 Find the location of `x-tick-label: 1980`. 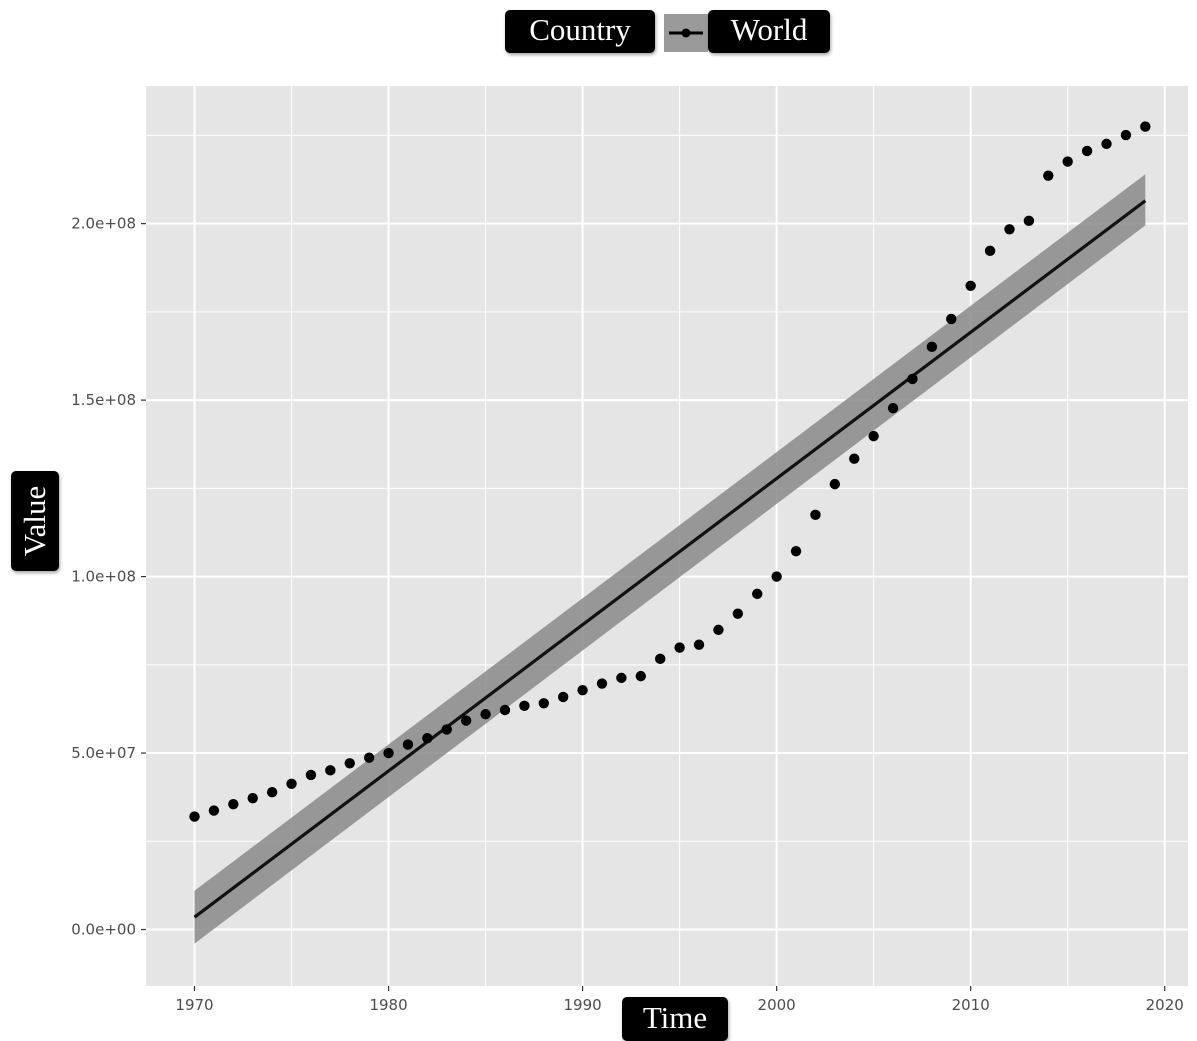

x-tick-label: 1980 is located at coordinates (388, 1005).